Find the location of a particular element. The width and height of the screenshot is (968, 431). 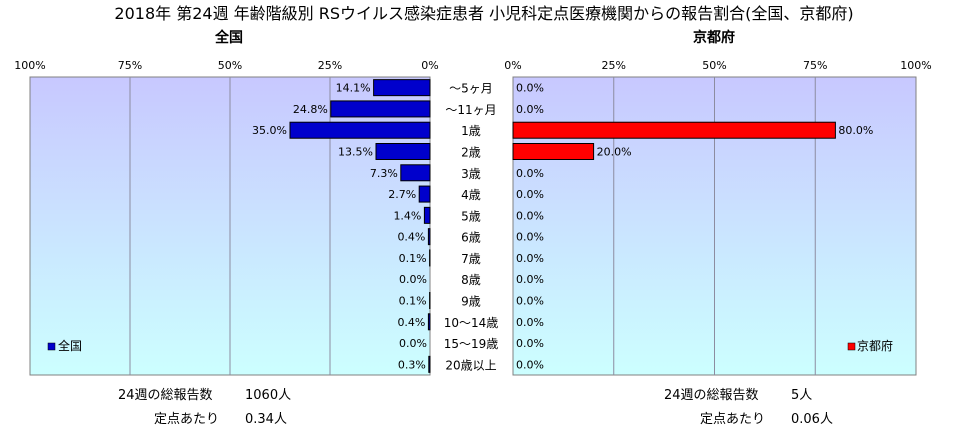

national-tick-label: 25% is located at coordinates (330, 65).